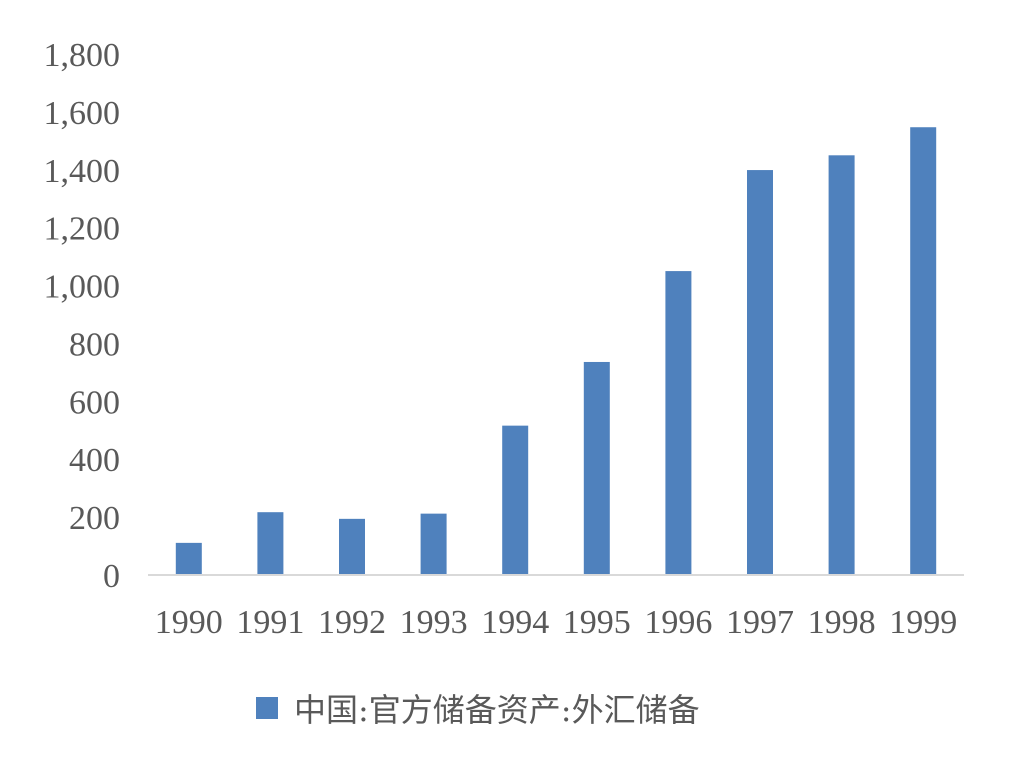 The height and width of the screenshot is (775, 1016). I want to click on x-tick-label: 1990, so click(189, 622).